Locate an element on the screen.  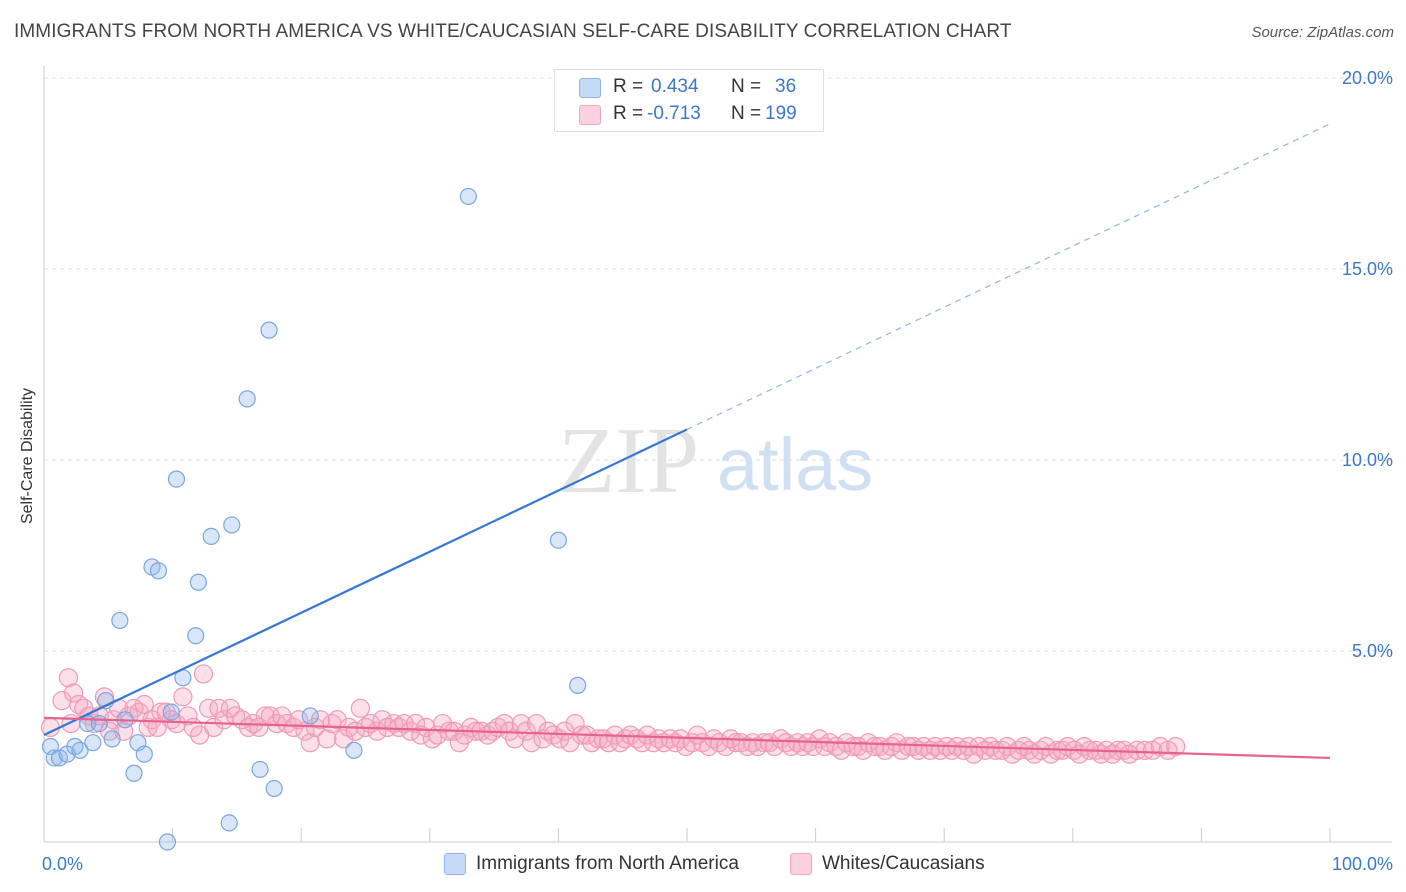
legend-r-value: -0.713 is located at coordinates (674, 113).